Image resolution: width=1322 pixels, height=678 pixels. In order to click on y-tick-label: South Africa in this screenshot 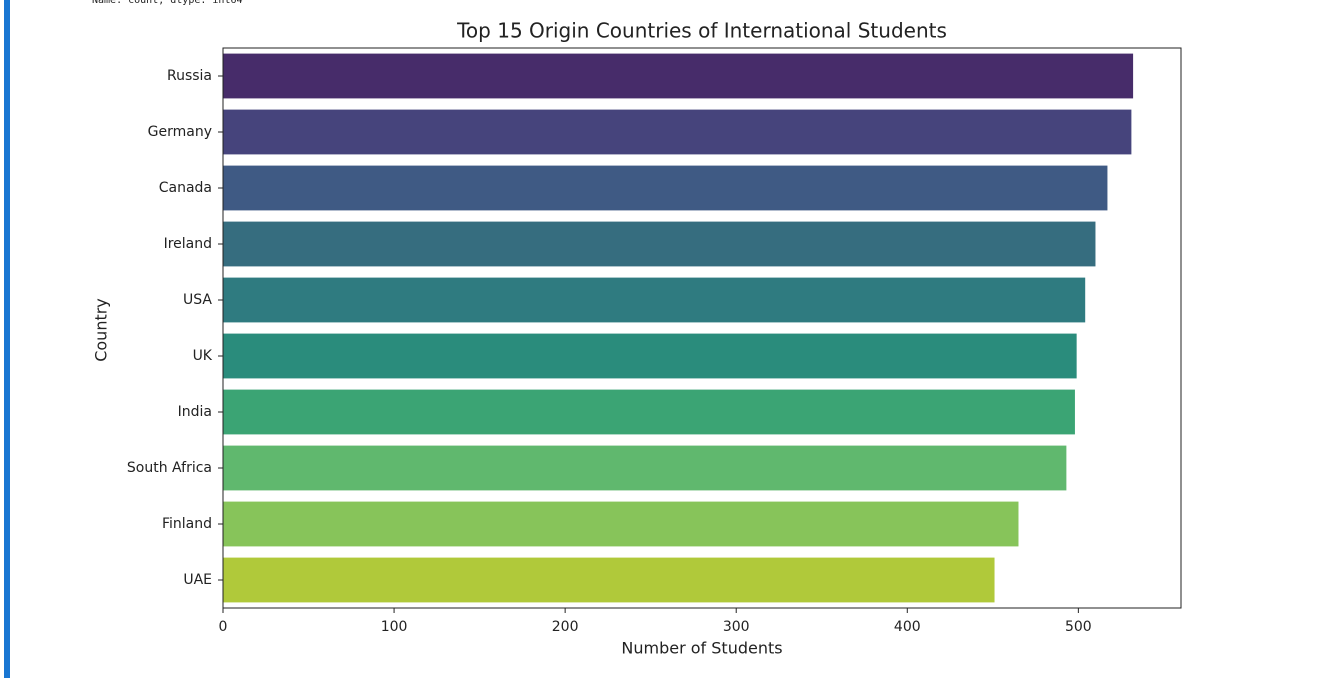, I will do `click(169, 468)`.